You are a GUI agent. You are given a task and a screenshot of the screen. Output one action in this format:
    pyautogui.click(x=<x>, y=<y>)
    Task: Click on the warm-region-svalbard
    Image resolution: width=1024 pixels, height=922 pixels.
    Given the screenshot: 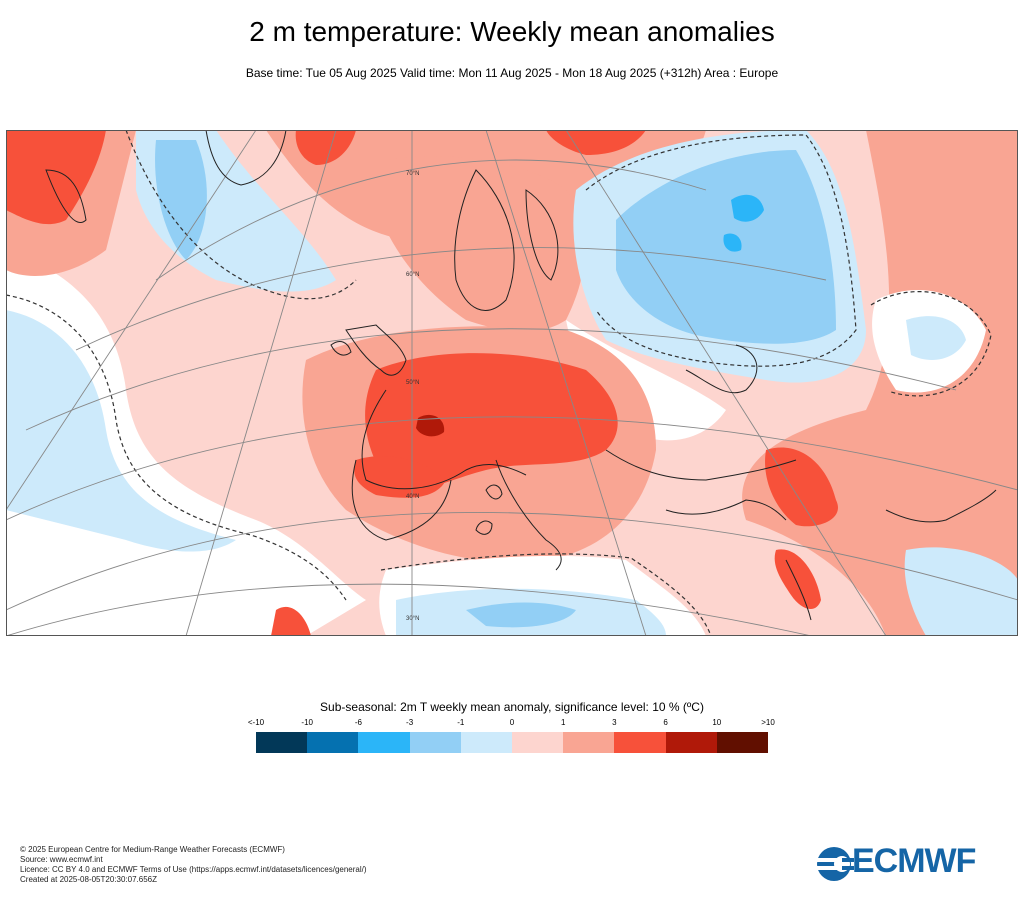 What is the action you would take?
    pyautogui.click(x=325, y=147)
    